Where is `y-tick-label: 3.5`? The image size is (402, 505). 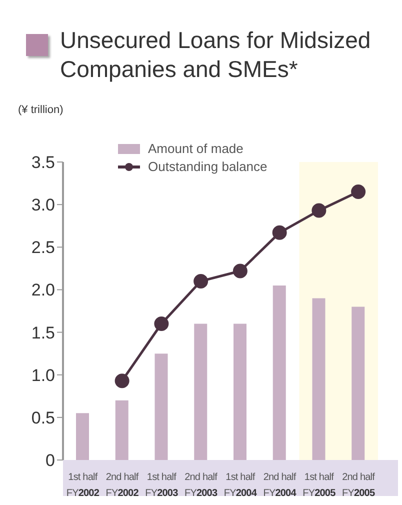
y-tick-label: 3.5 is located at coordinates (43, 162).